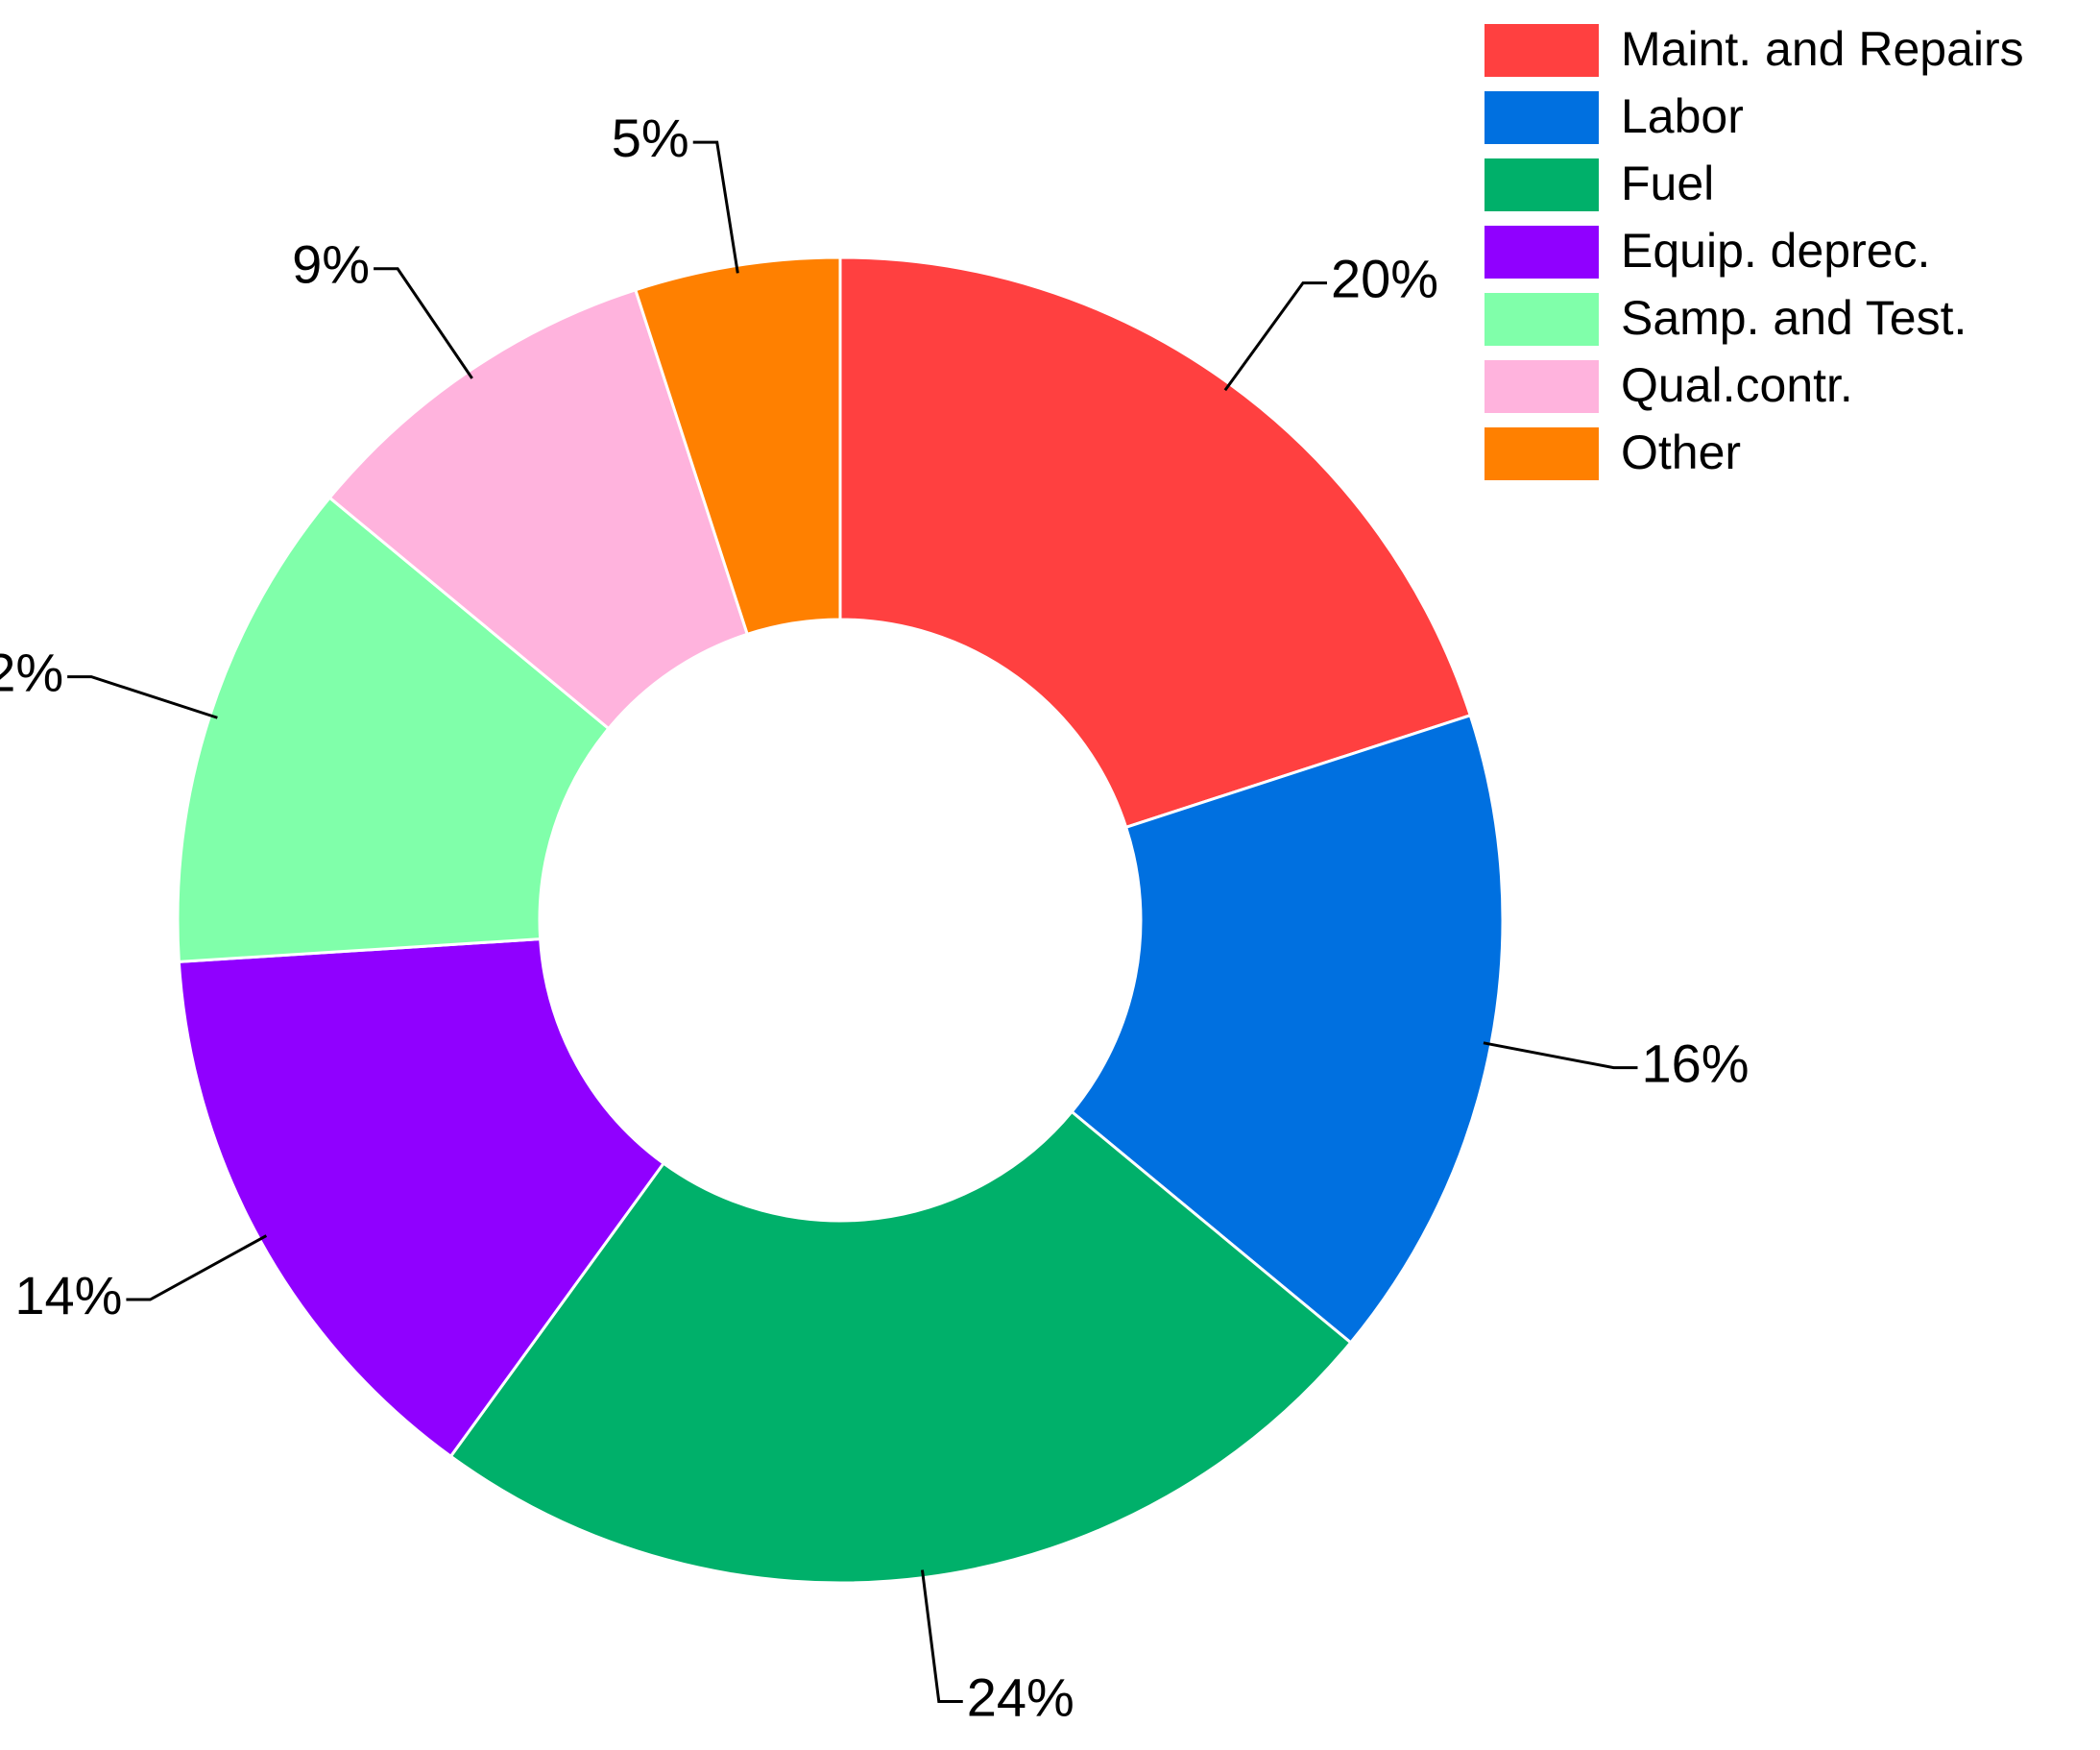 This screenshot has height=1750, width=2100. Describe the element at coordinates (1681, 452) in the screenshot. I see `legend-label: Other` at that location.